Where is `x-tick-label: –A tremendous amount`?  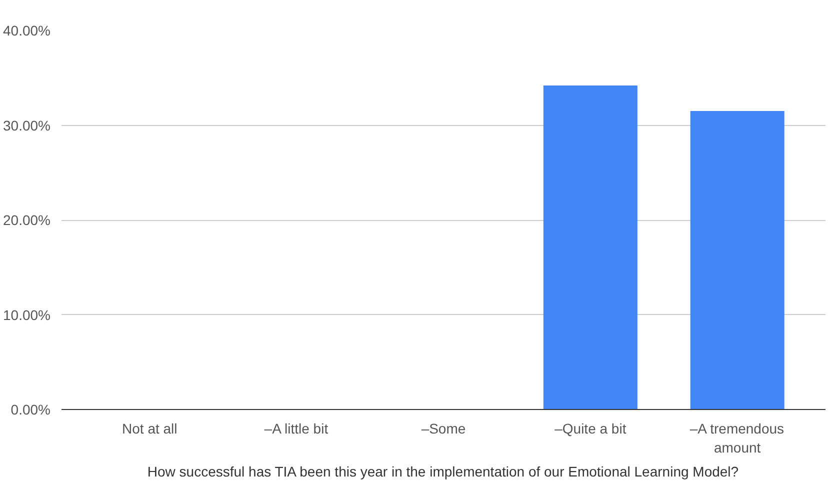 x-tick-label: –A tremendous amount is located at coordinates (737, 438).